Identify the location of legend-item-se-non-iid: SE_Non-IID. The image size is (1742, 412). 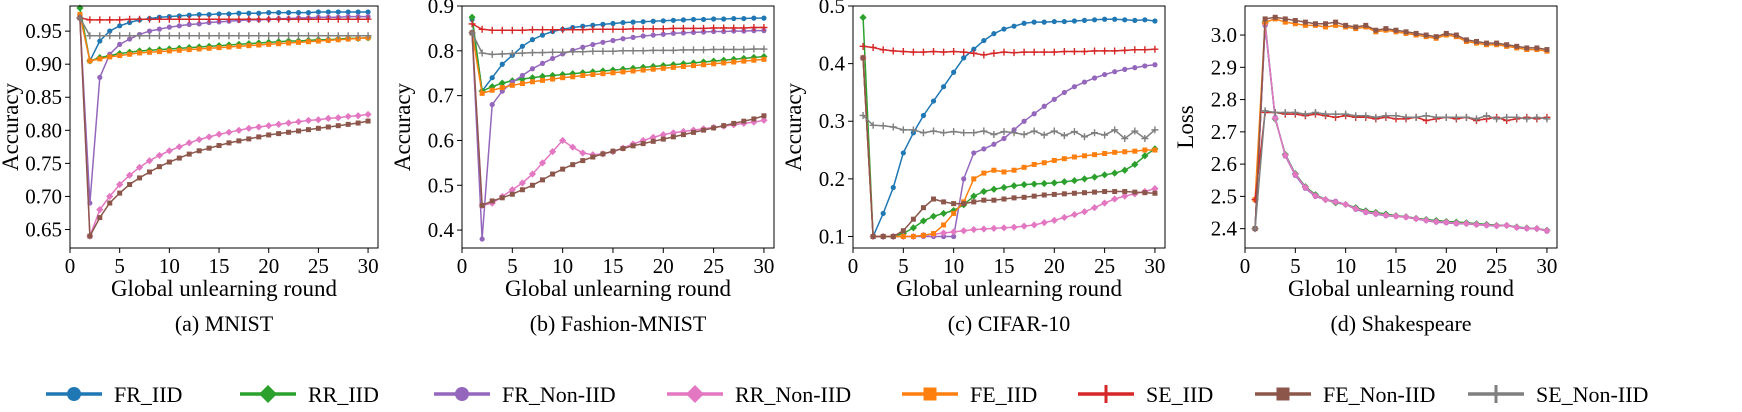
(1558, 394).